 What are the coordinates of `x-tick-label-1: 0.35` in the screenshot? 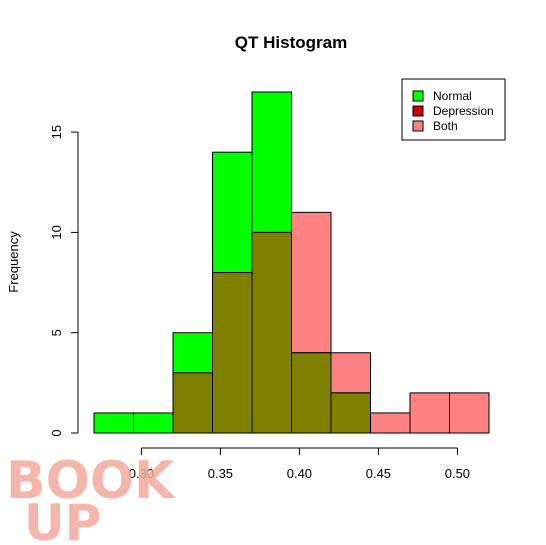 It's located at (220, 473).